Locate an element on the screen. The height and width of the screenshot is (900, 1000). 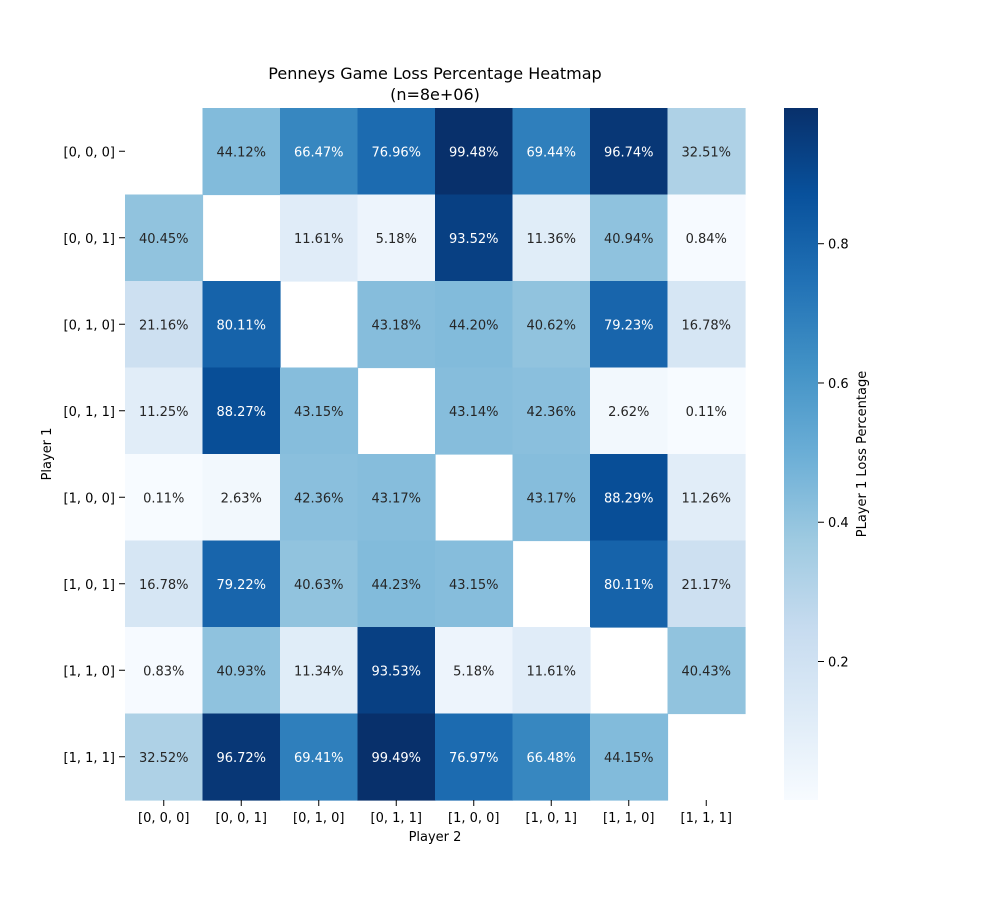
cell-value-label: 66.47% is located at coordinates (319, 152).